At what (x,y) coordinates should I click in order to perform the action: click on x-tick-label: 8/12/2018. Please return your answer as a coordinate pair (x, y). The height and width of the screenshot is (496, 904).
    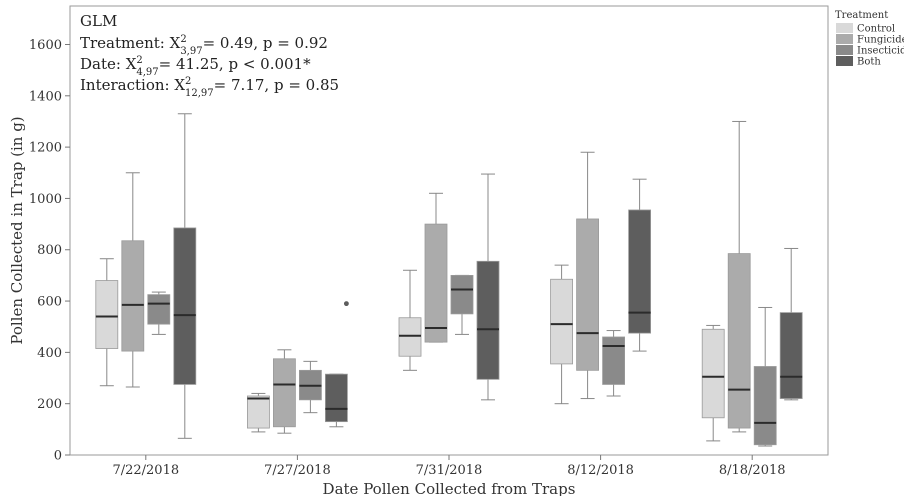
    Looking at the image, I should click on (600, 470).